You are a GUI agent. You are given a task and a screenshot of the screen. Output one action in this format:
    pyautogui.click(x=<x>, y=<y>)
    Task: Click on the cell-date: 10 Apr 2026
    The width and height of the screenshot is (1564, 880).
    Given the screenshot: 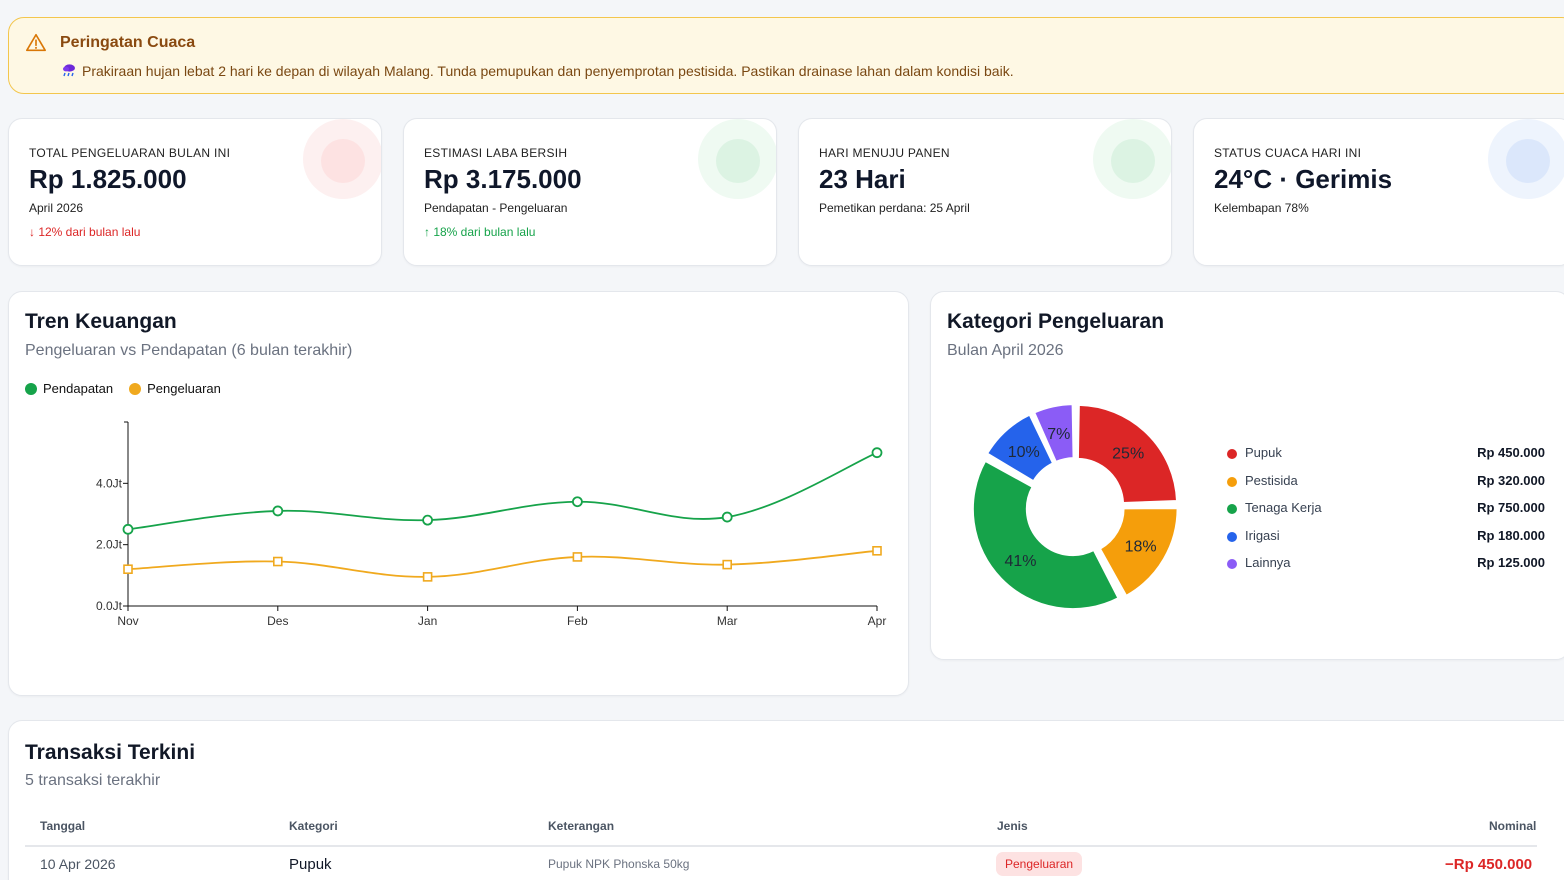 What is the action you would take?
    pyautogui.click(x=78, y=864)
    